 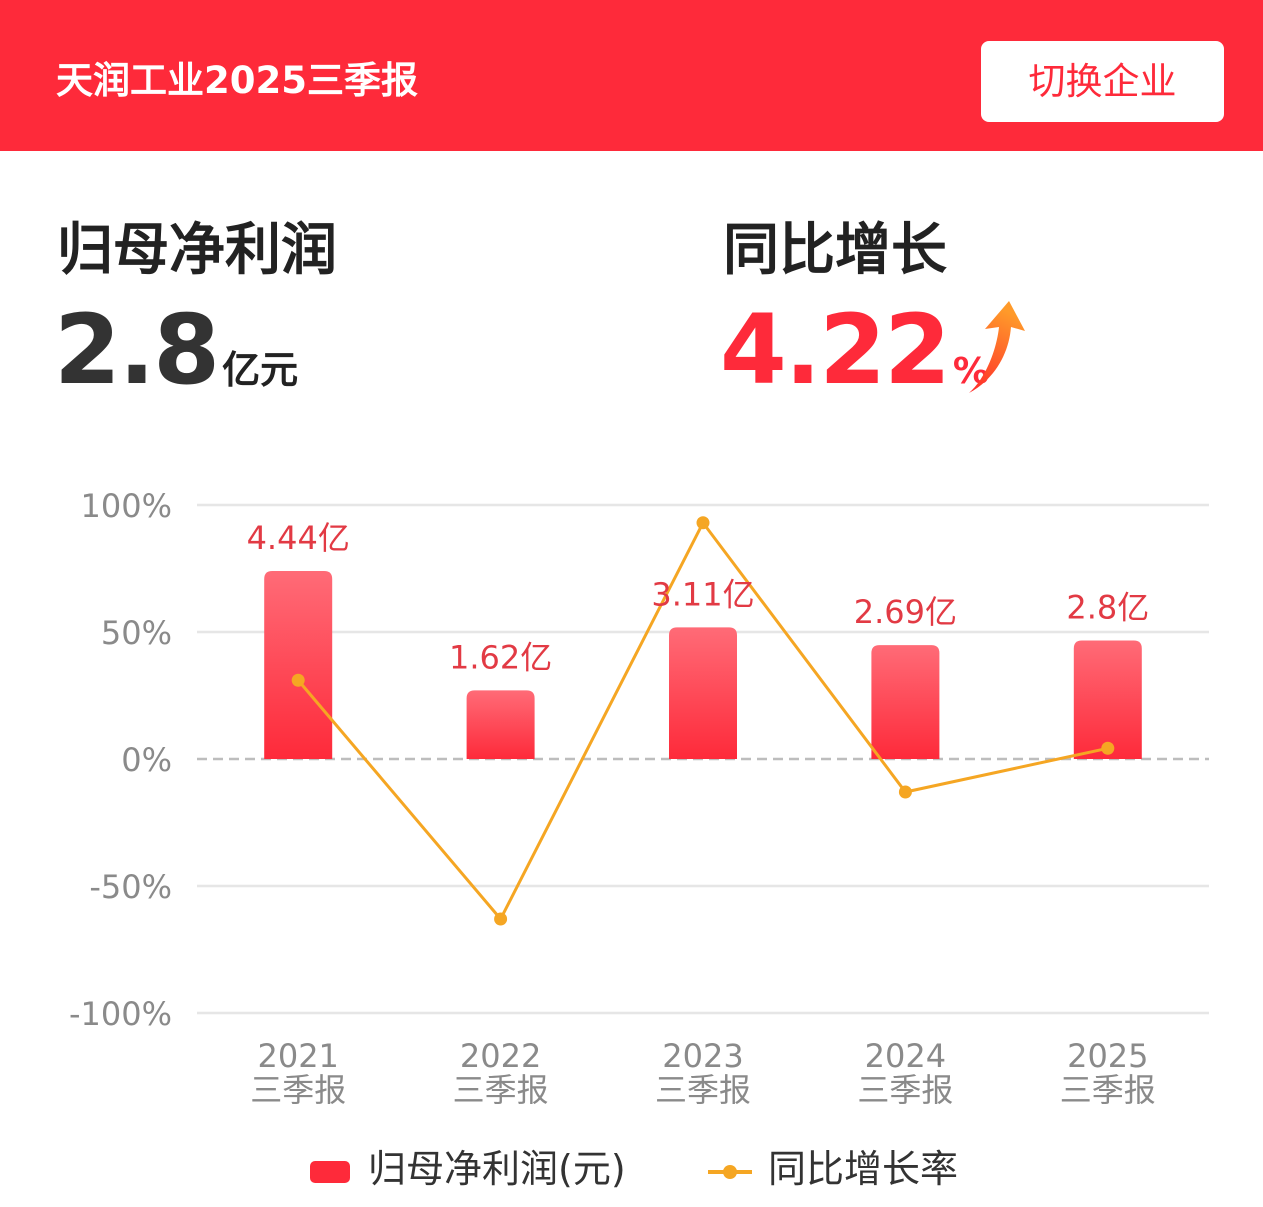 I want to click on y-tick-label: 100%, so click(x=126, y=506).